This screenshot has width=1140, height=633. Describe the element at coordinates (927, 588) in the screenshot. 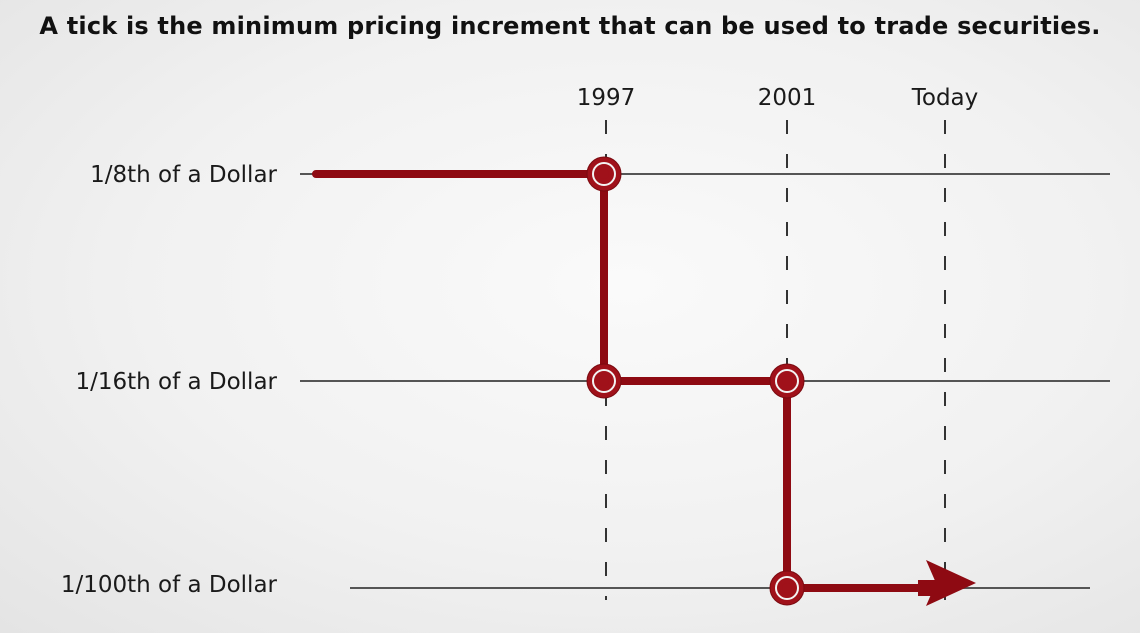

I see `arrow-shaft-end` at that location.